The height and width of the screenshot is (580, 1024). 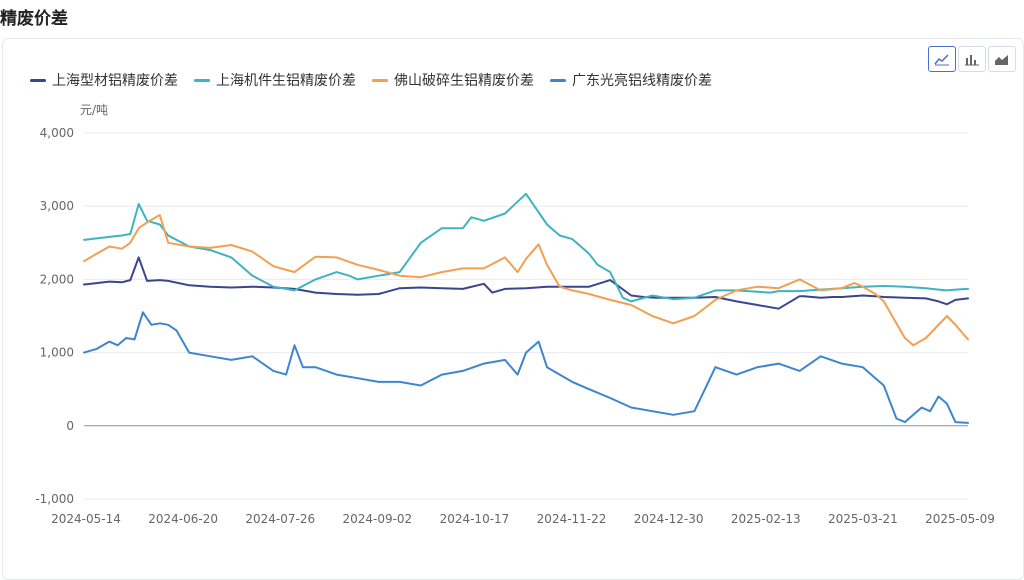 I want to click on legend-label: 佛山破碎生铝精废价差, so click(x=464, y=81).